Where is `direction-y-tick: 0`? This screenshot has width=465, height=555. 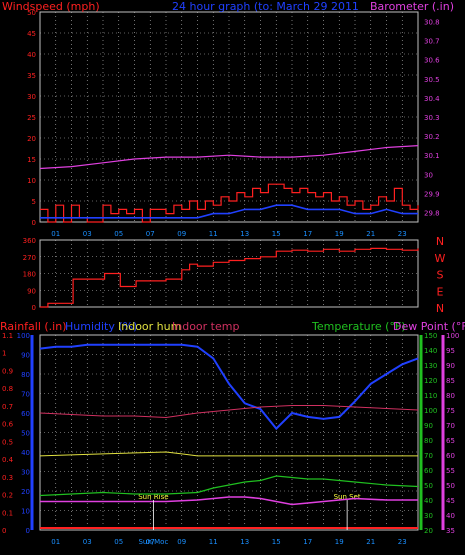
direction-y-tick: 0 is located at coordinates (34, 308).